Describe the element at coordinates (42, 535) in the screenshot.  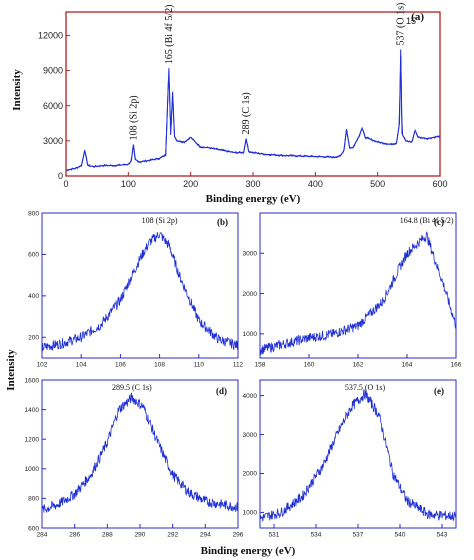
I see `x-tick-label: 284` at that location.